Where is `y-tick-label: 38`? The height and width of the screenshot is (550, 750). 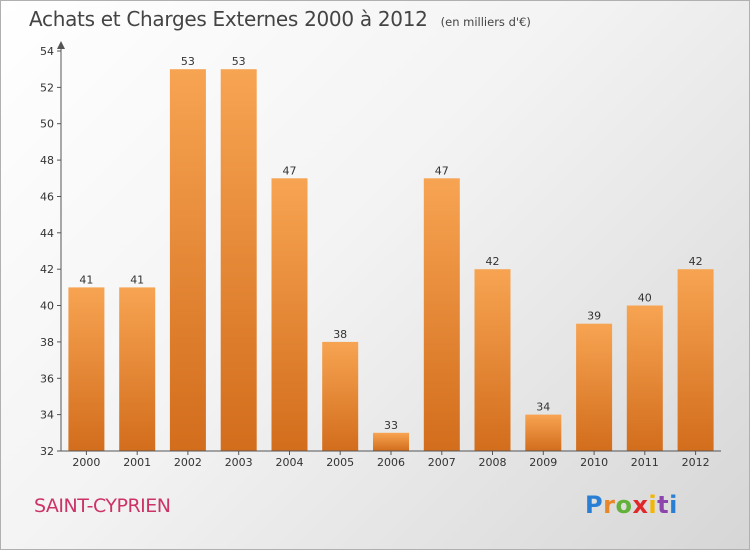 y-tick-label: 38 is located at coordinates (47, 342).